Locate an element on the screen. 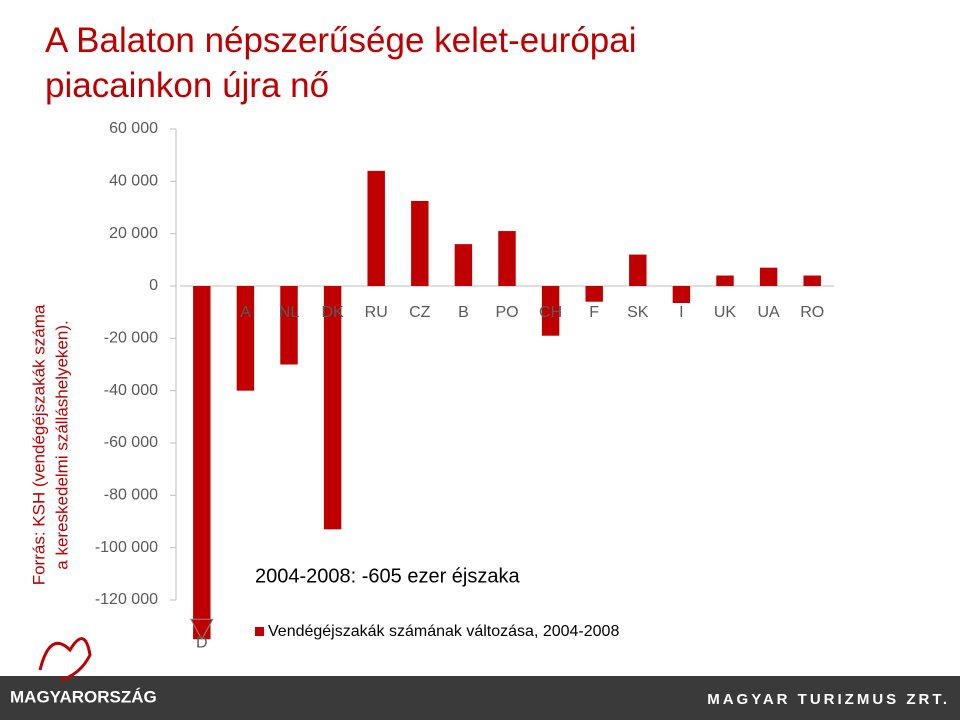  x-tick-label: D is located at coordinates (202, 642).